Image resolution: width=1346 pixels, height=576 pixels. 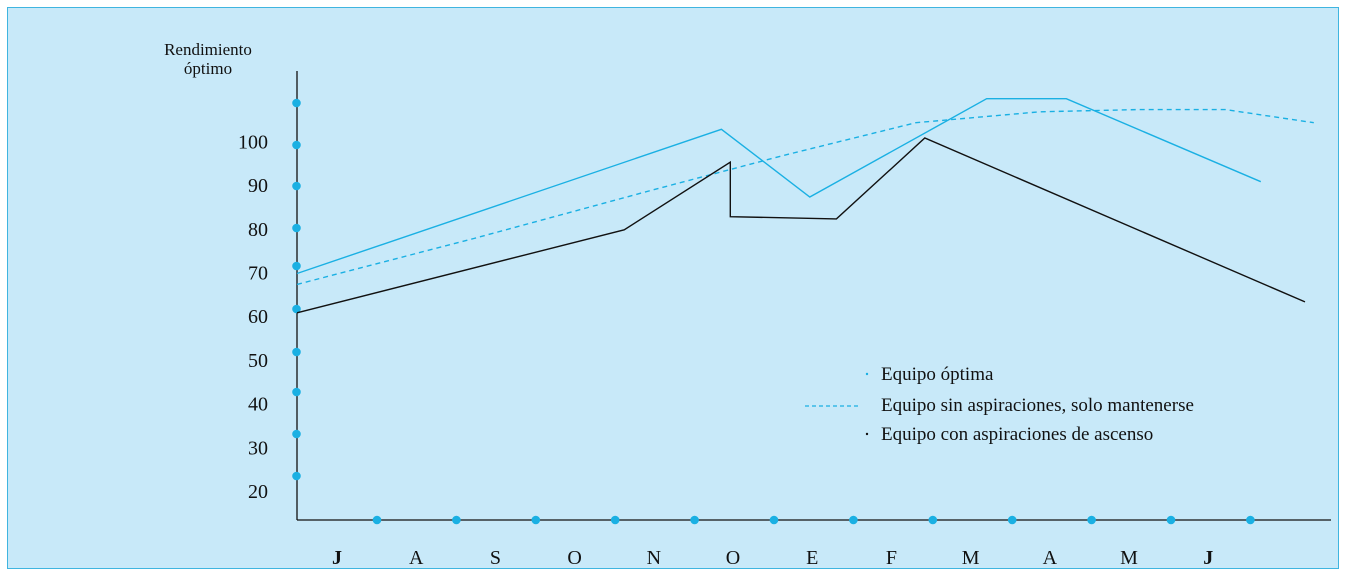 I want to click on y-tick-label: 90, so click(x=258, y=186).